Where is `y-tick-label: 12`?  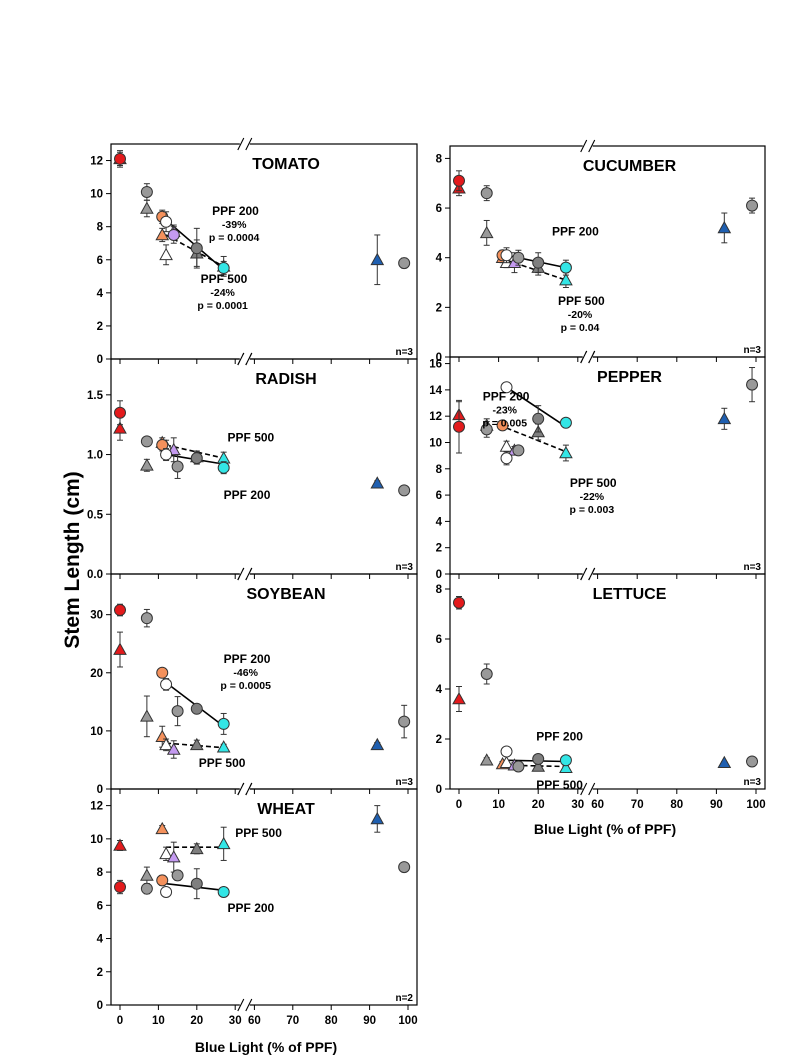 y-tick-label: 12 is located at coordinates (435, 417).